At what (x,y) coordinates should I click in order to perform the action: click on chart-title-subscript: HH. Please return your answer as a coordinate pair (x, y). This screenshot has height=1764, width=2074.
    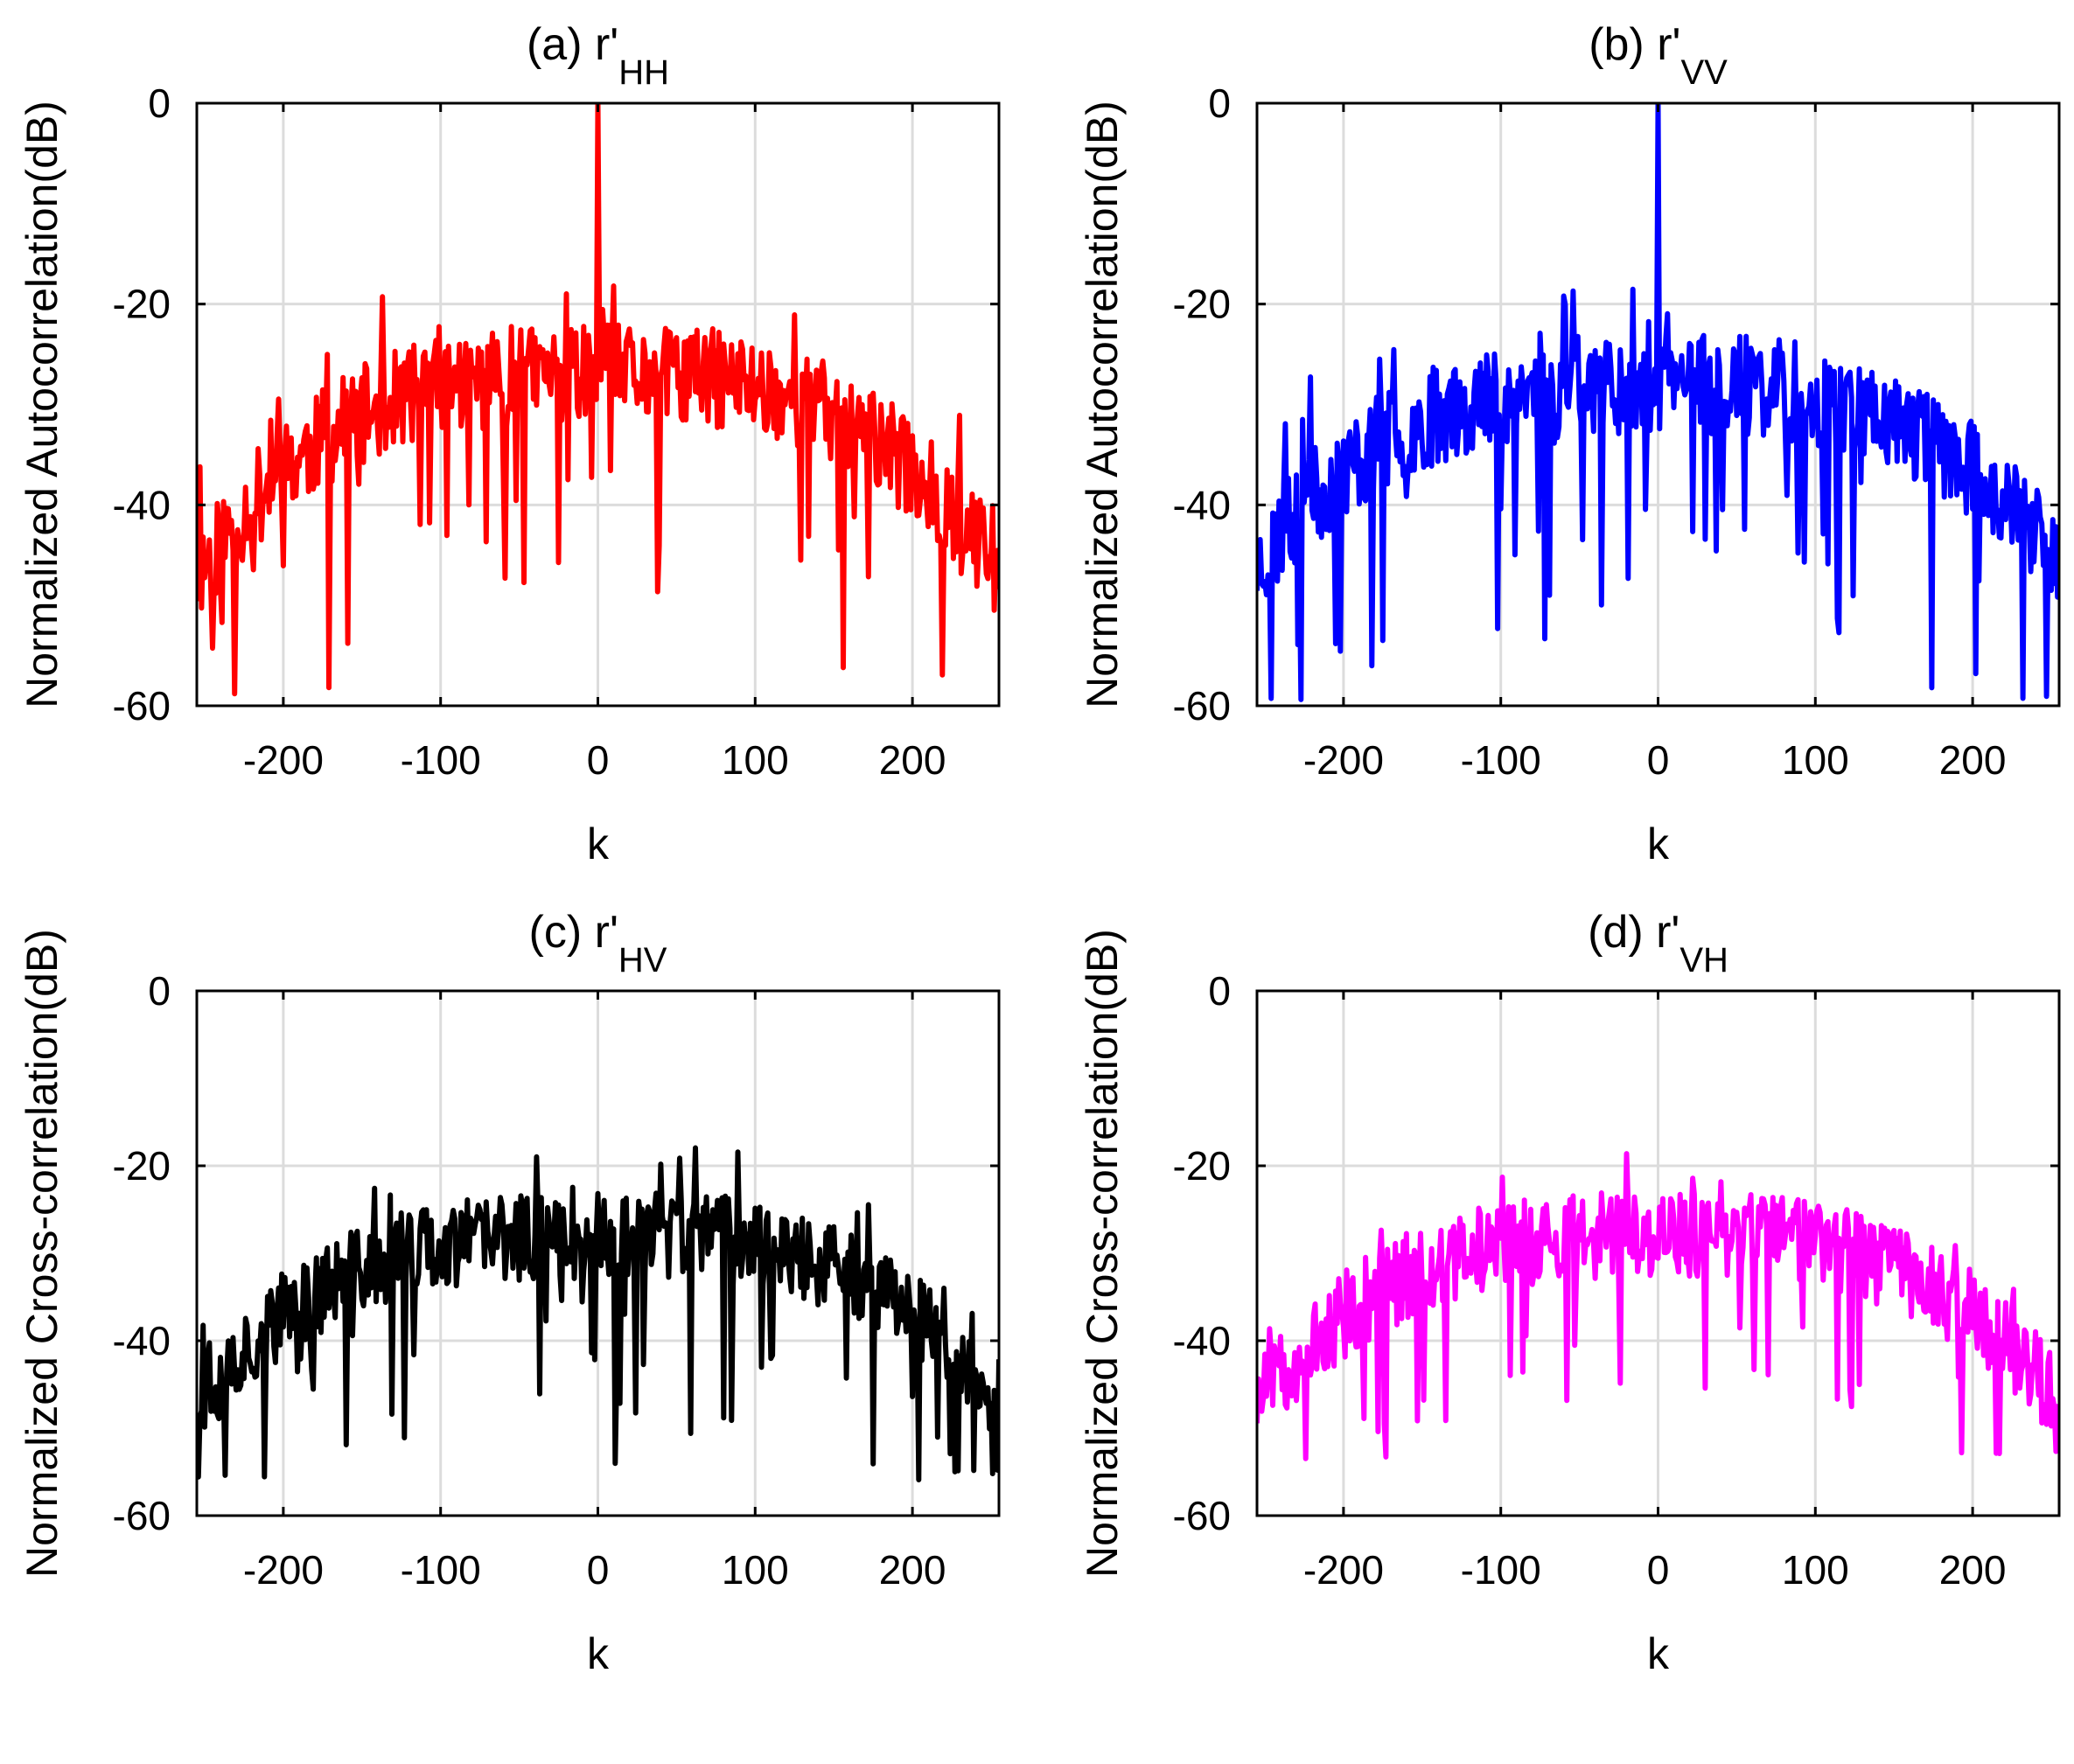
    Looking at the image, I should click on (643, 73).